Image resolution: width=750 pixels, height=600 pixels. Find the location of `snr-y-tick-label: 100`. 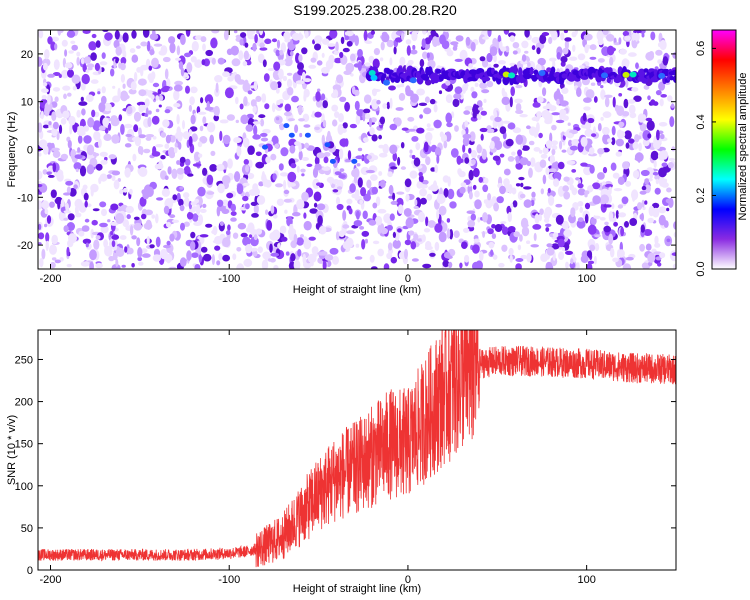

snr-y-tick-label: 100 is located at coordinates (24, 487).